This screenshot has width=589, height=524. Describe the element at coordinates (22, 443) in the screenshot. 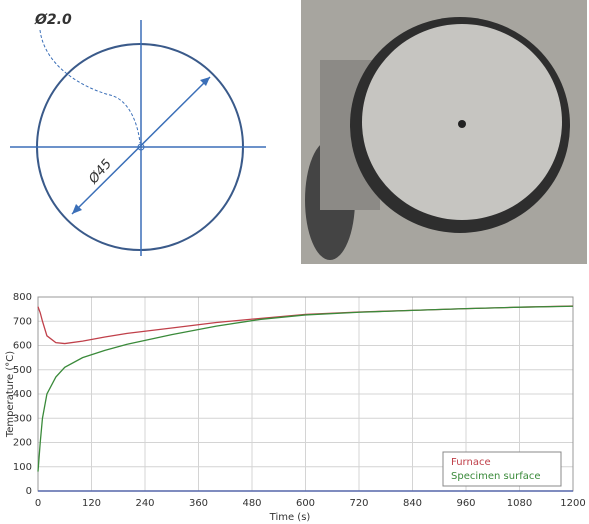

I see `y-tick-label: 200` at that location.